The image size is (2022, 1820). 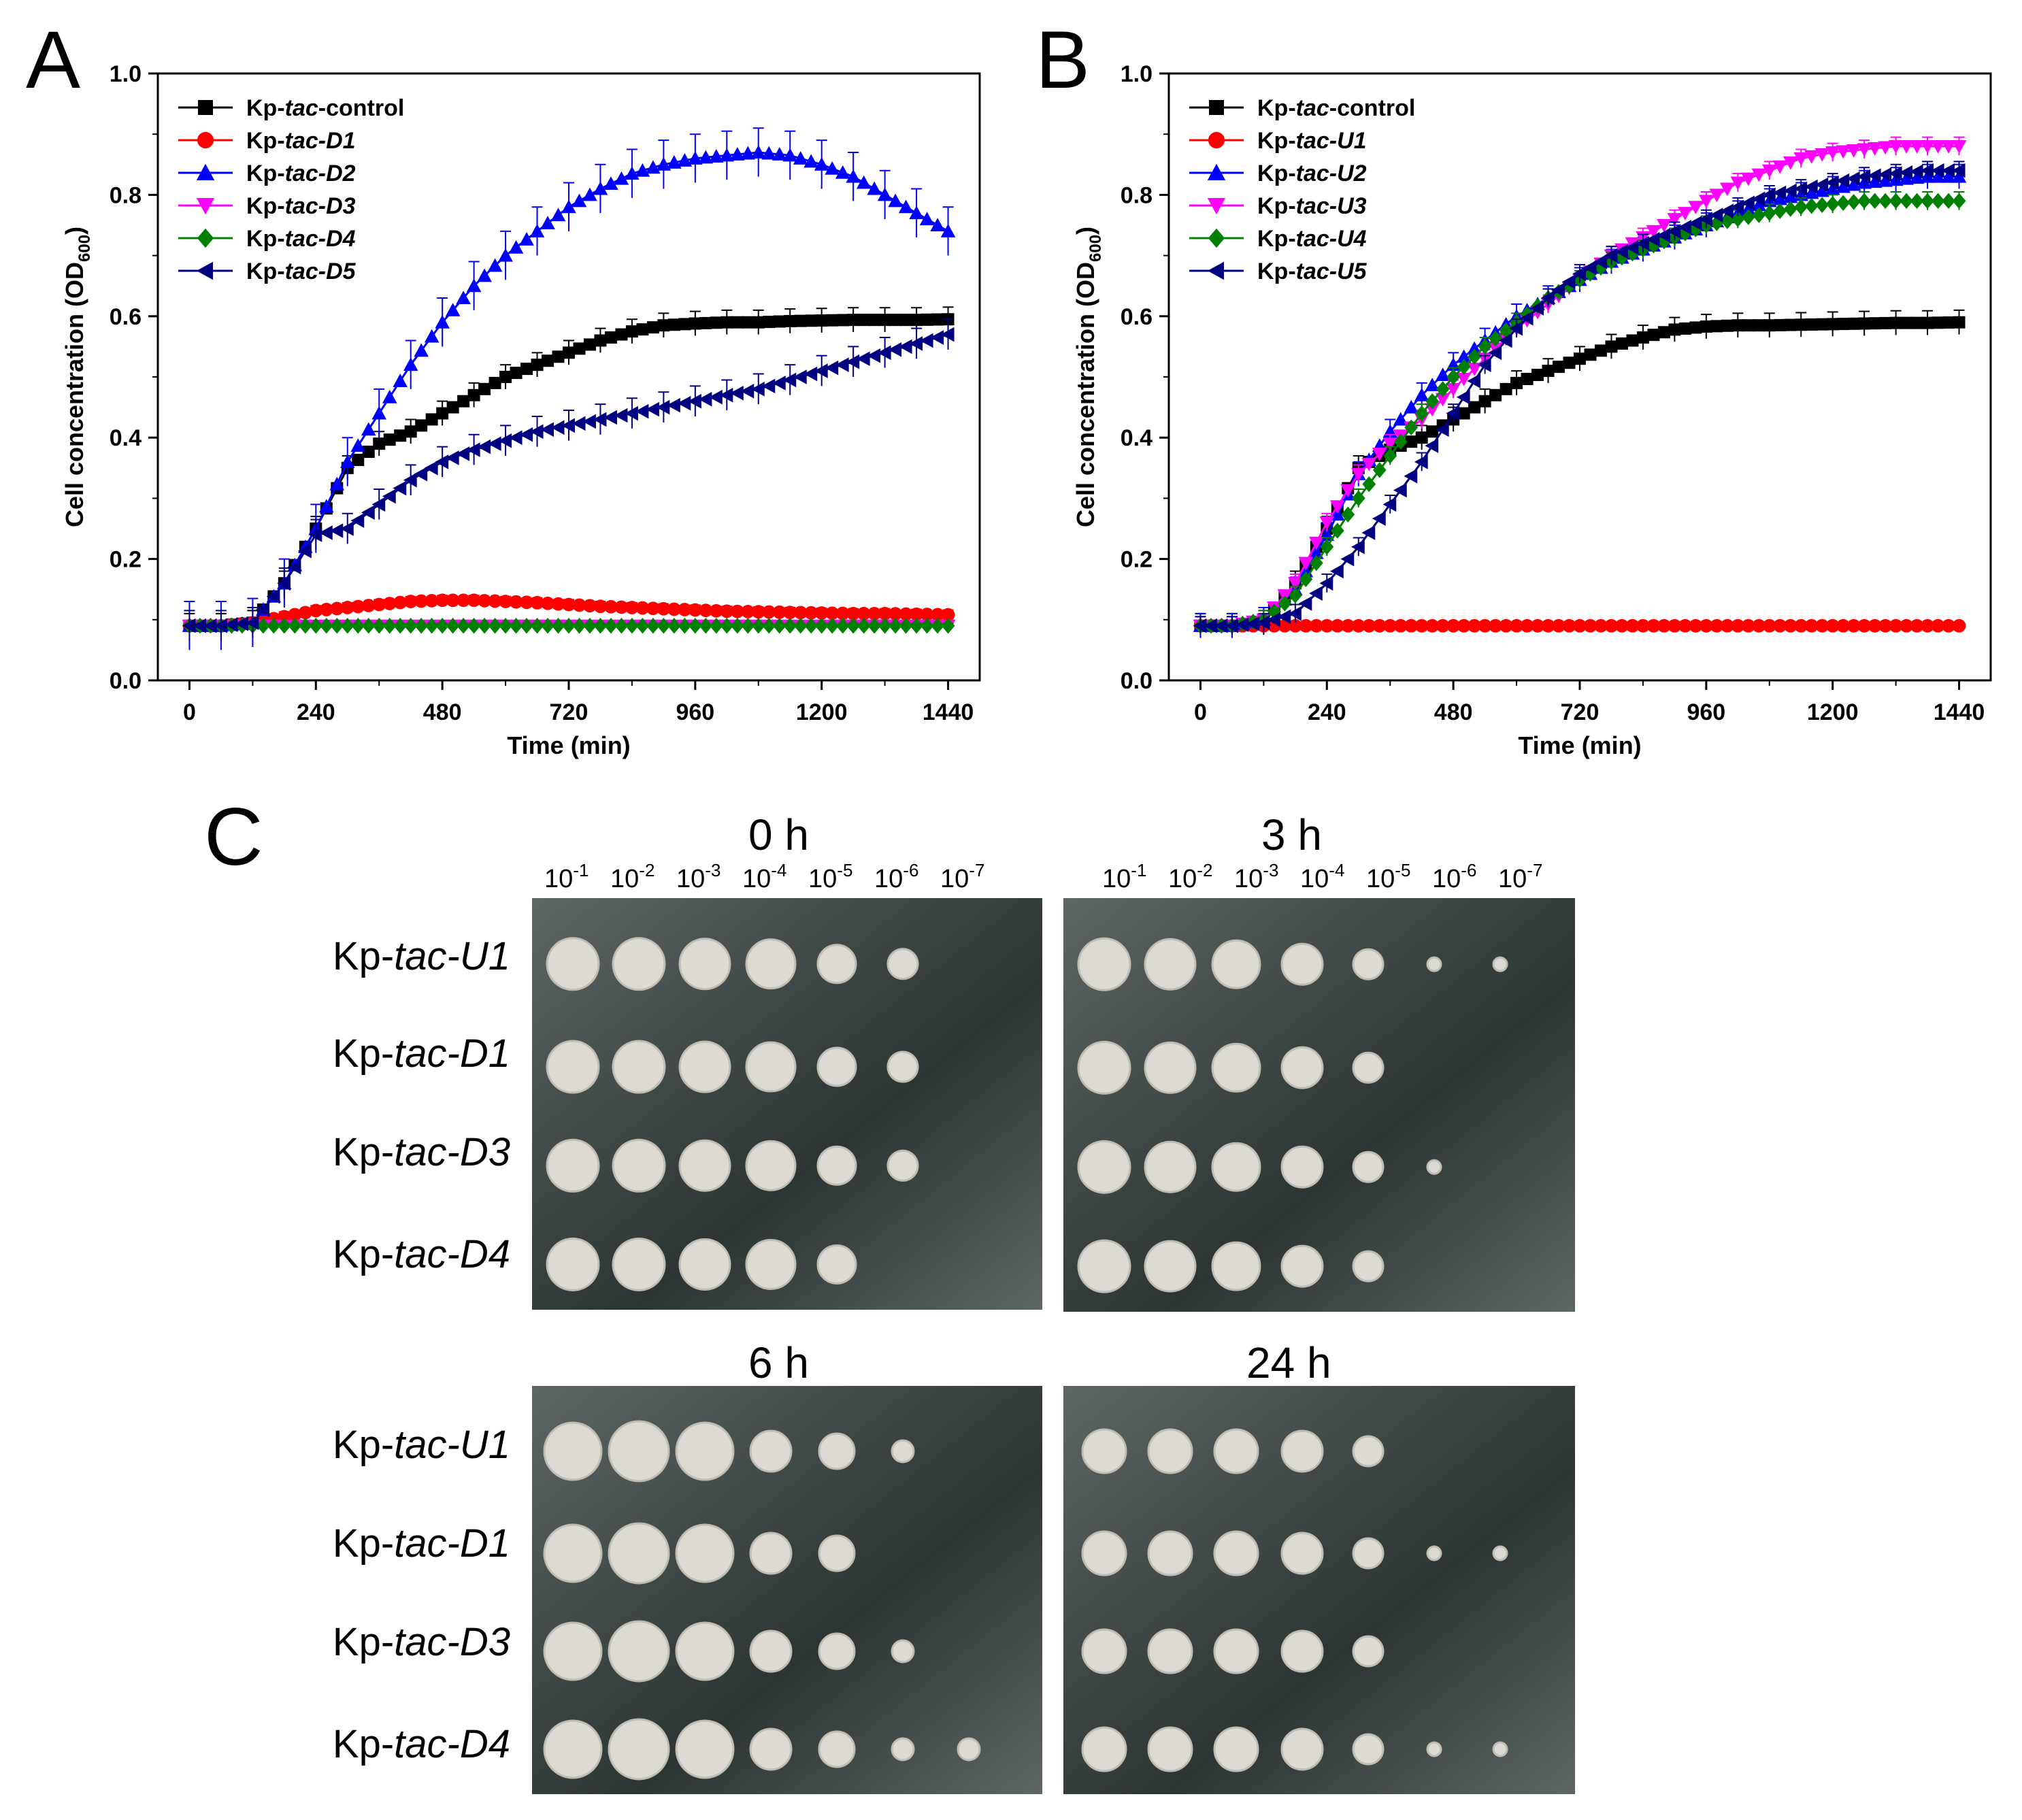 I want to click on dilution-exponent: -3, so click(x=713, y=870).